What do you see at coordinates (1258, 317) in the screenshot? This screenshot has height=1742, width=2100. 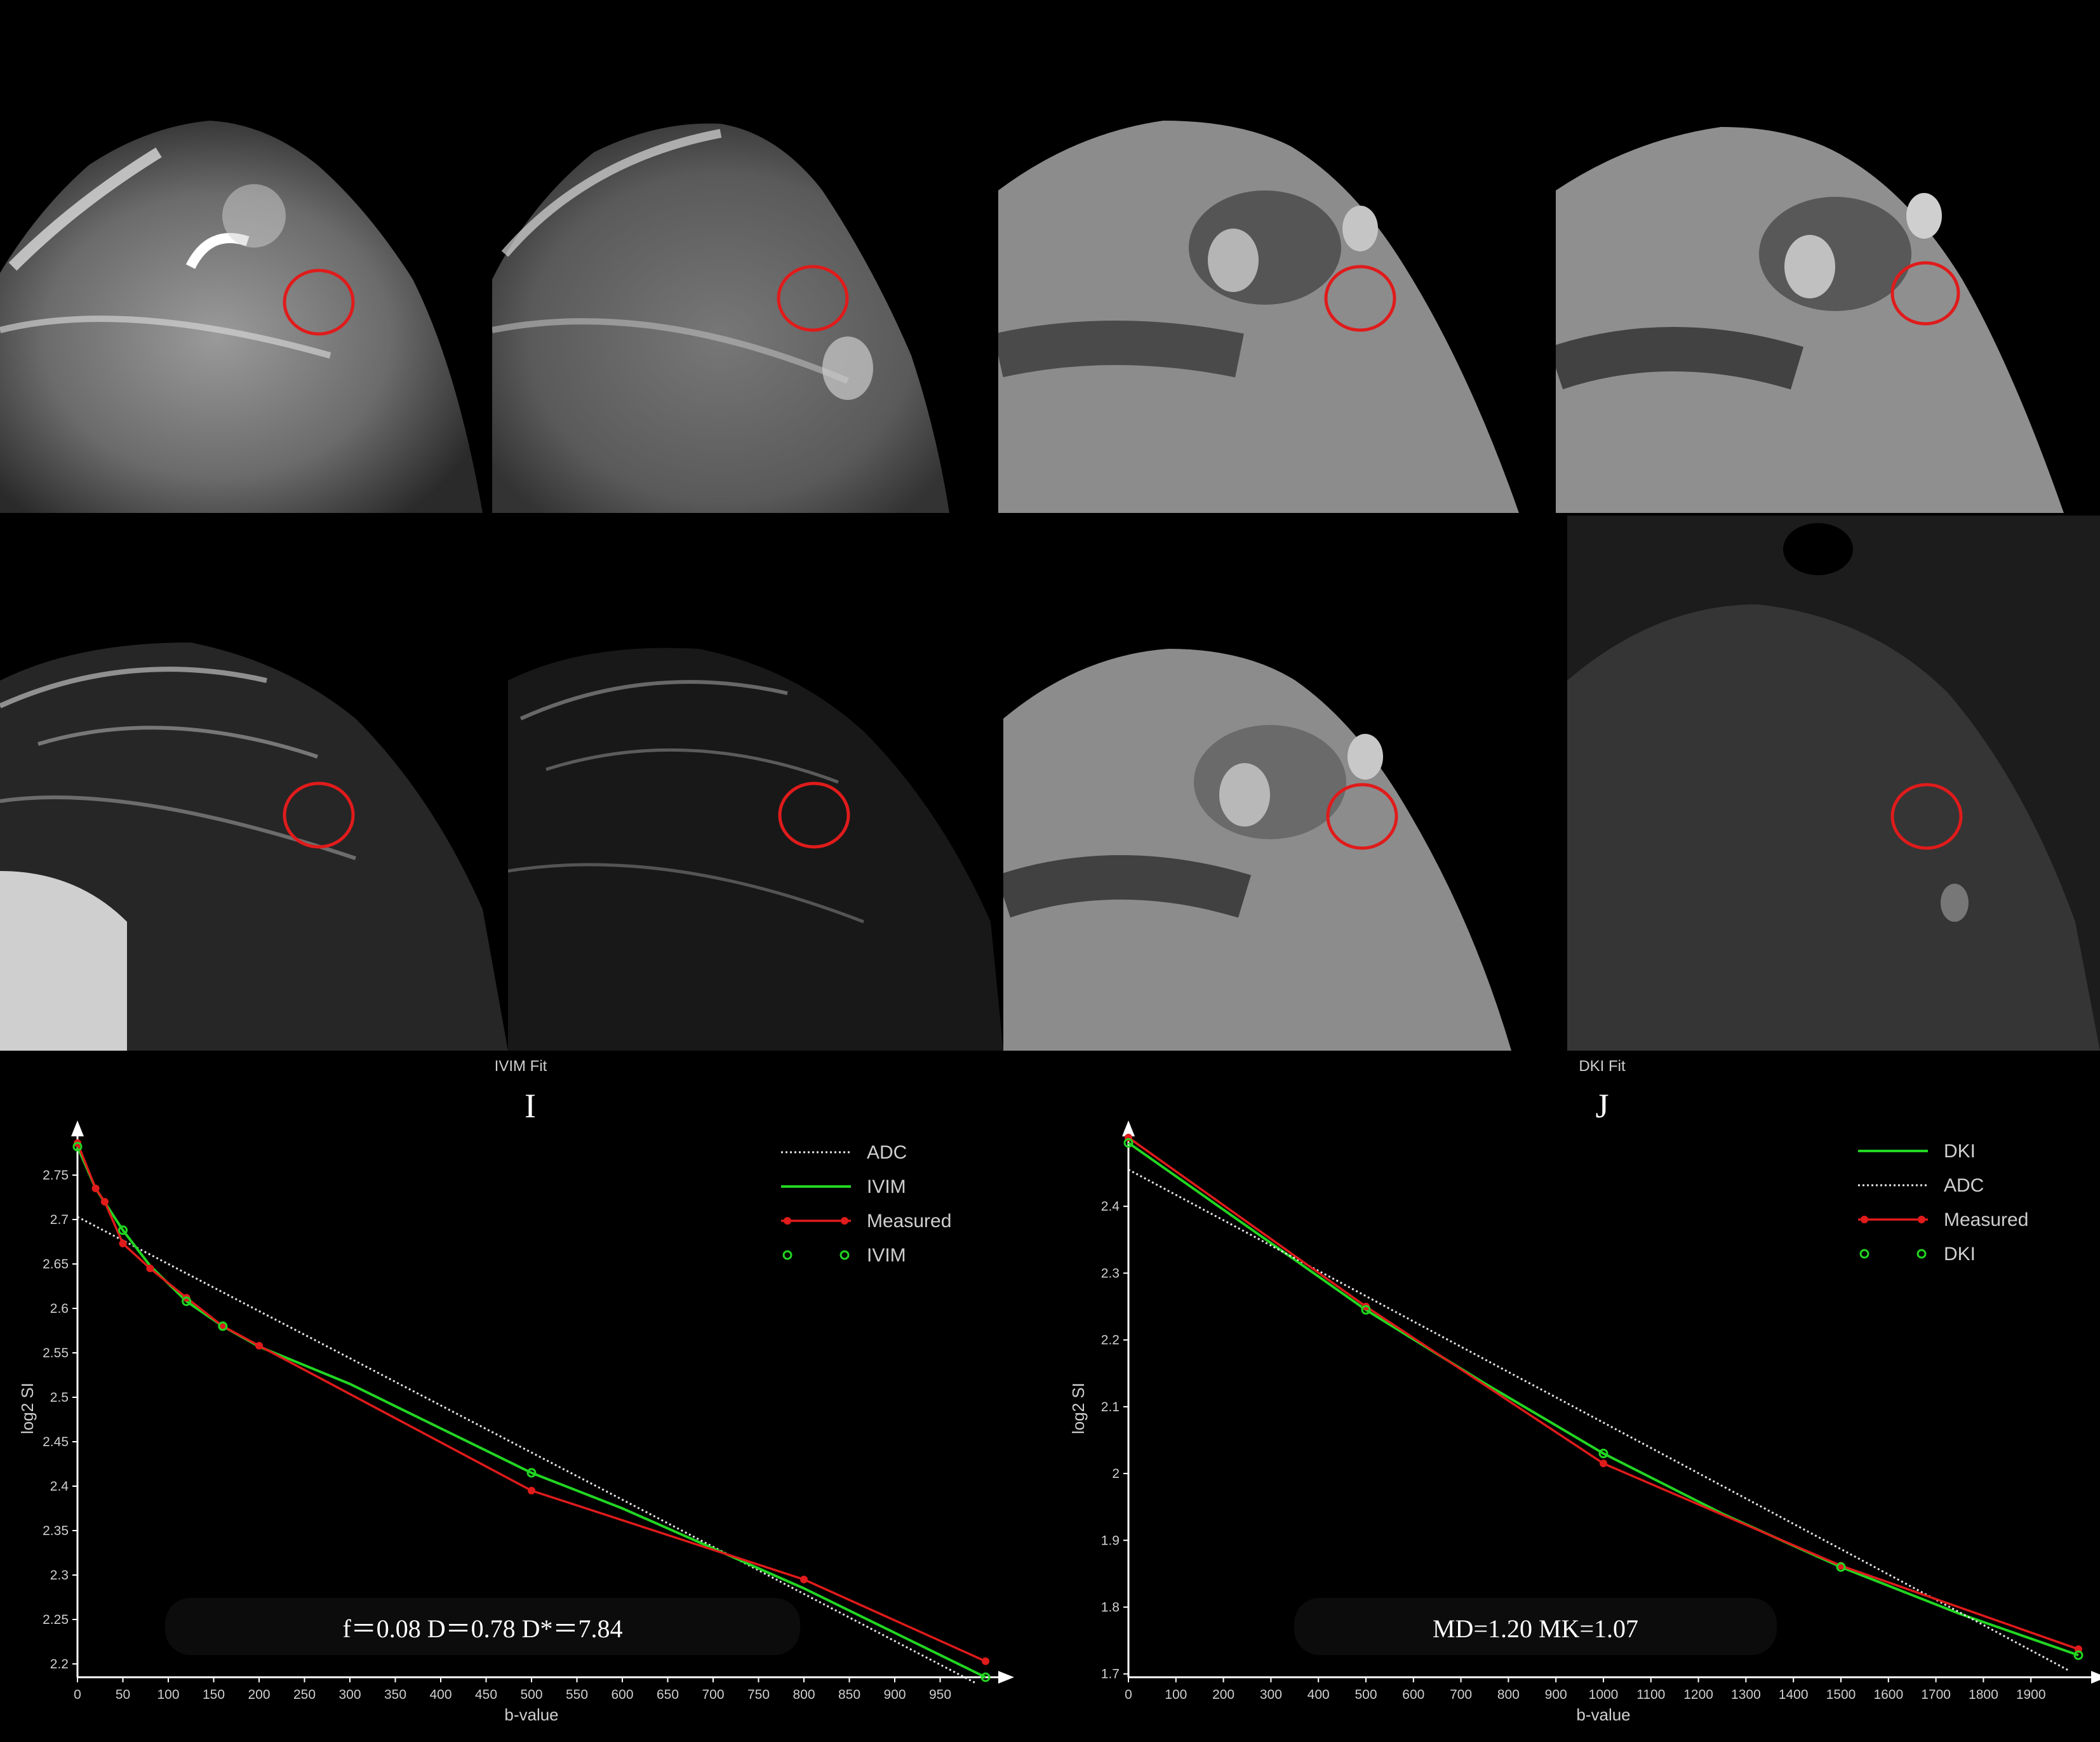 I see `panel-c-scan` at bounding box center [1258, 317].